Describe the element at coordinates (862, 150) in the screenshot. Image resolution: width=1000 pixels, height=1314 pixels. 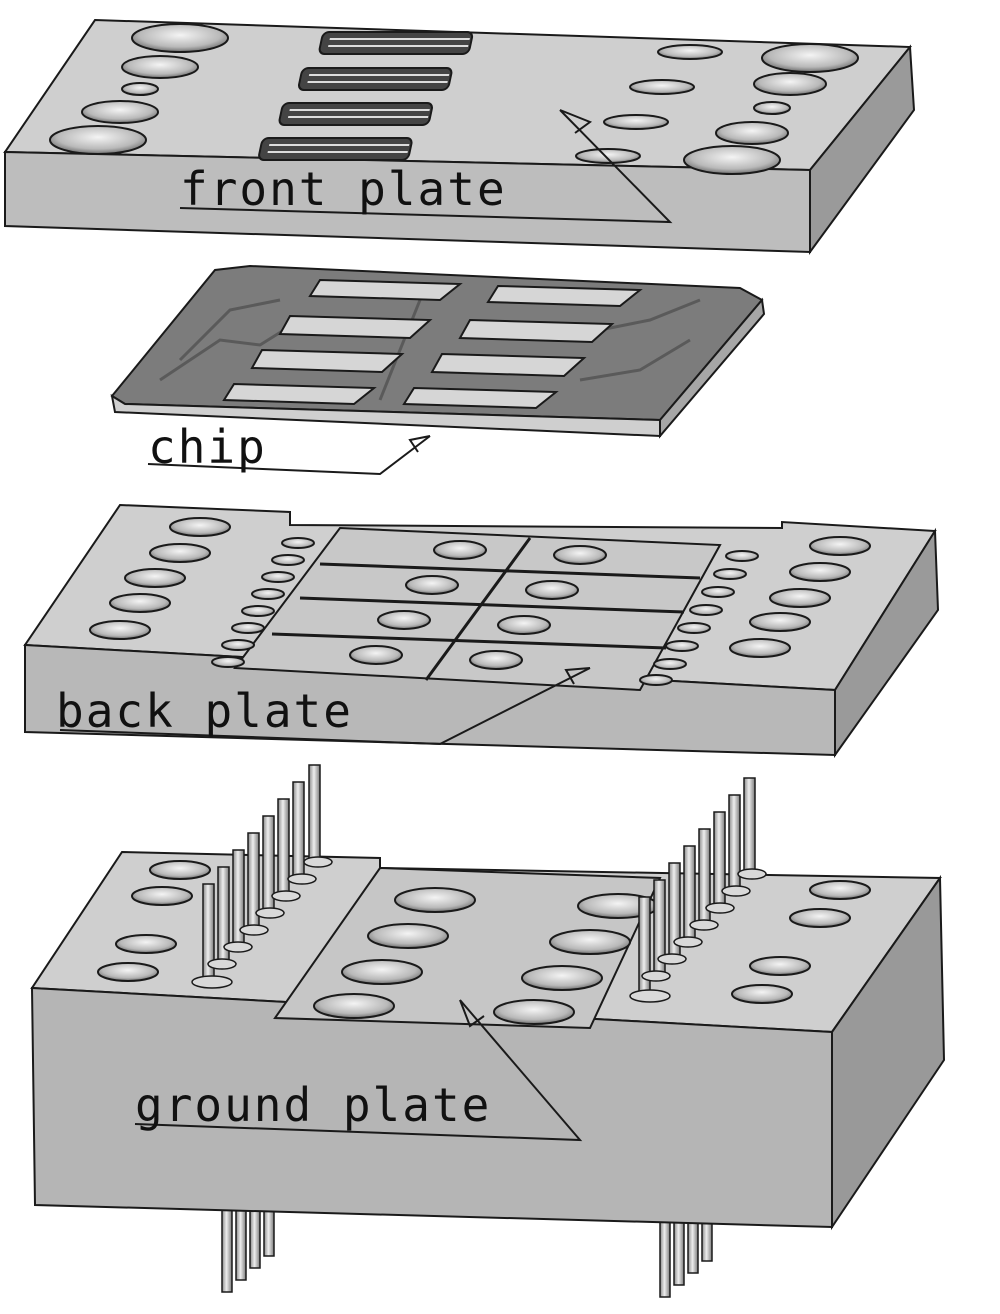
I see `front-plate-side-face` at that location.